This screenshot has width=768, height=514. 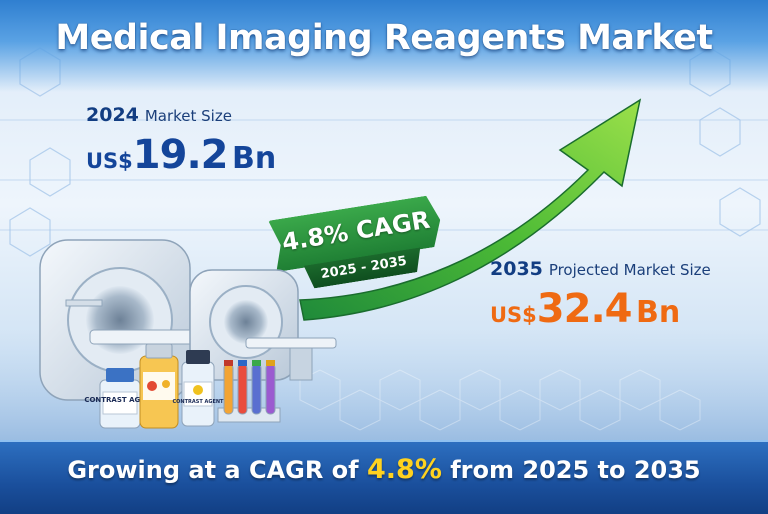 I want to click on vial-left-label: CONTRAST AGENT, so click(x=120, y=400).